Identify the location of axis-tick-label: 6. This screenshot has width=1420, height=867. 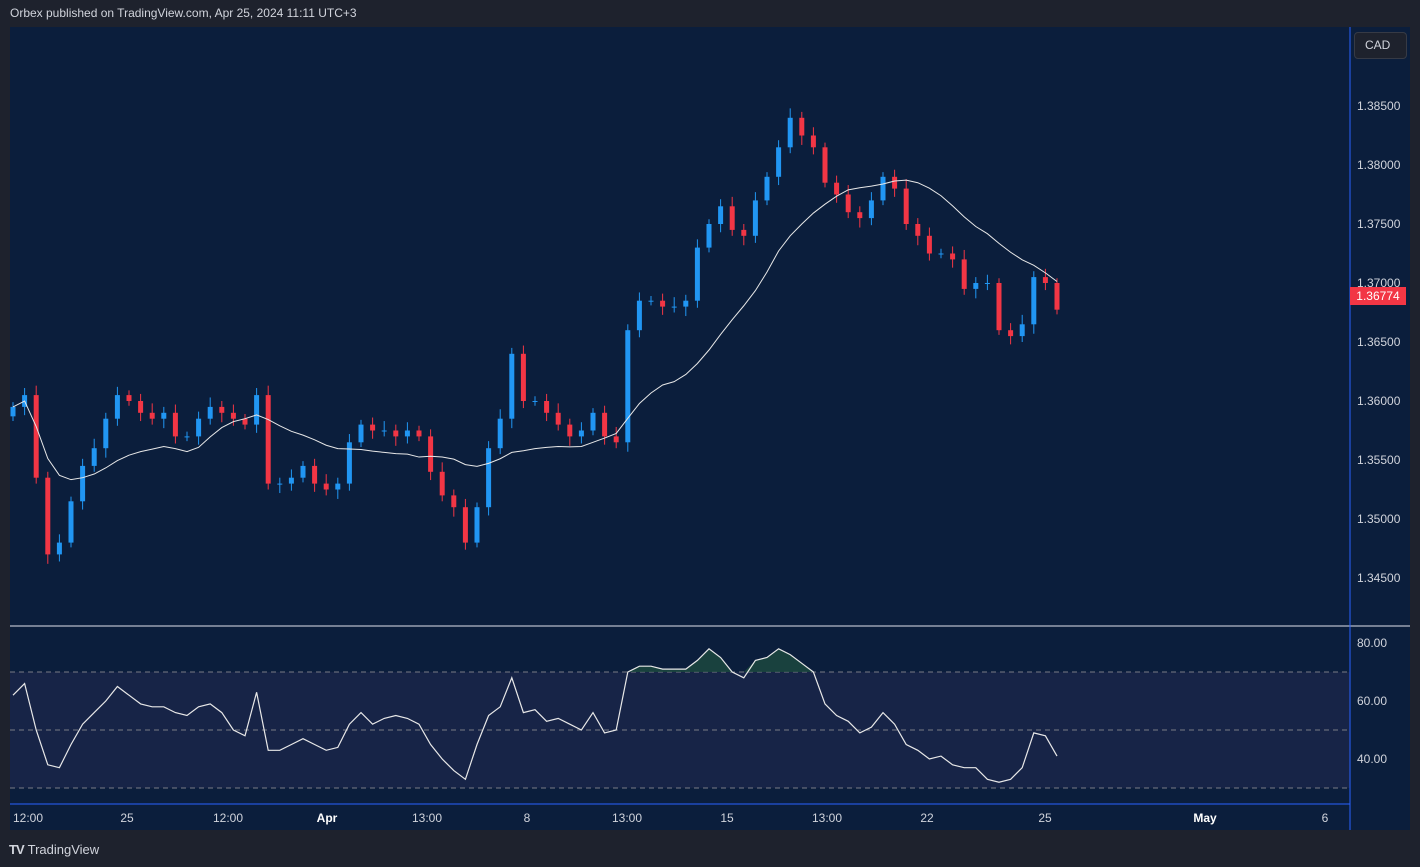
(1325, 818).